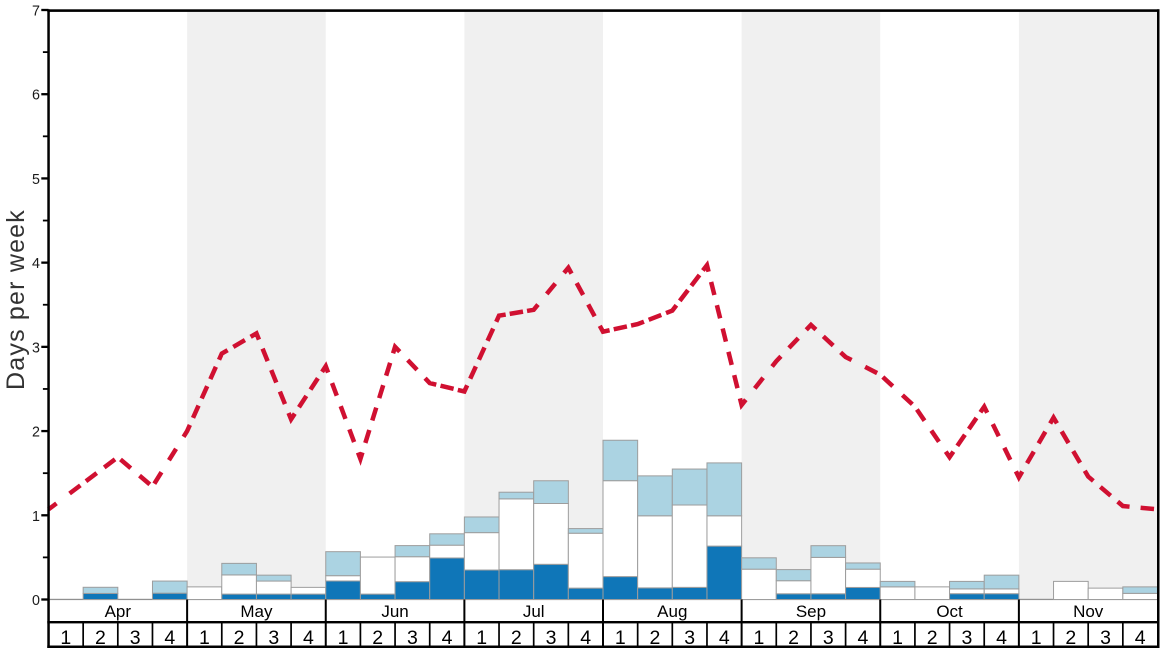 This screenshot has height=653, width=1168. What do you see at coordinates (36, 601) in the screenshot?
I see `svg-text: 0` at bounding box center [36, 601].